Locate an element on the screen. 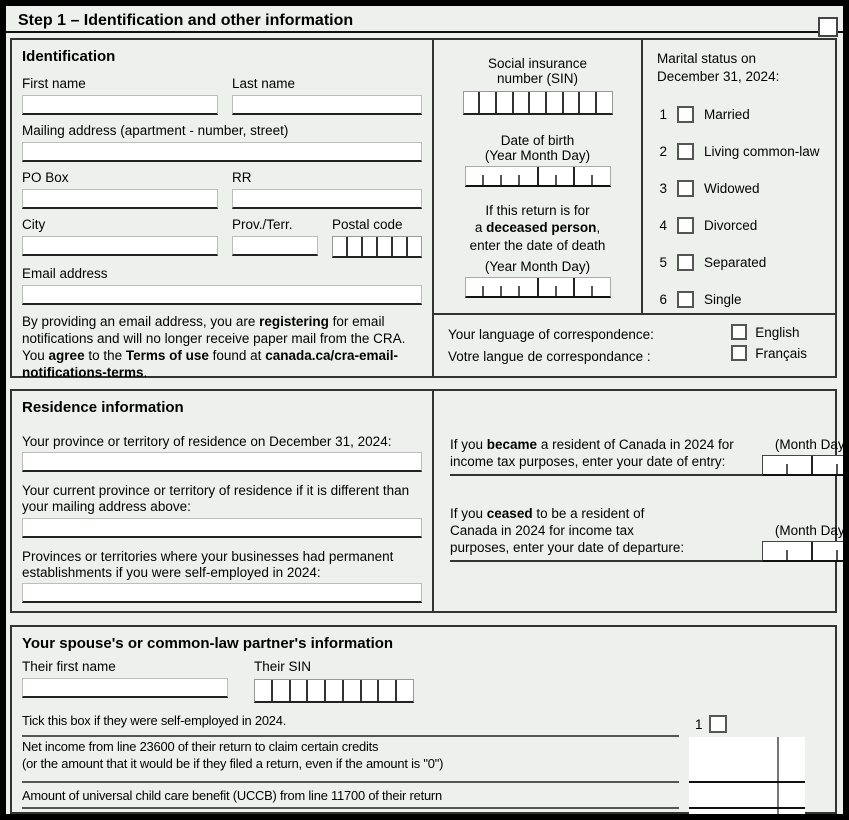 Image resolution: width=849 pixels, height=820 pixels. email-group: Email address is located at coordinates (222, 285).